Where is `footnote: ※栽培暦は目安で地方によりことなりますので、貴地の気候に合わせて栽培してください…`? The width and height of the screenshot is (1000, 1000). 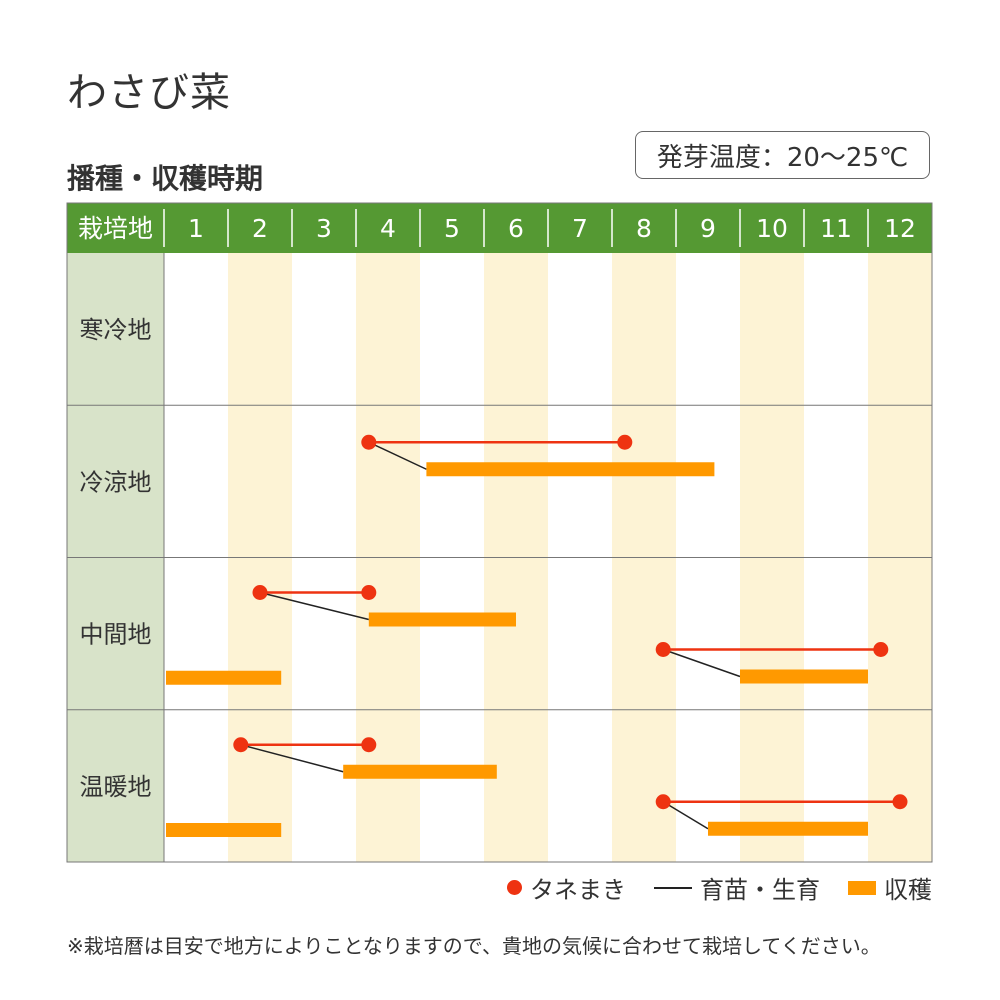 footnote: ※栽培暦は目安で地方によりことなりますので、貴地の気候に合わせて栽培してください… is located at coordinates (474, 946).